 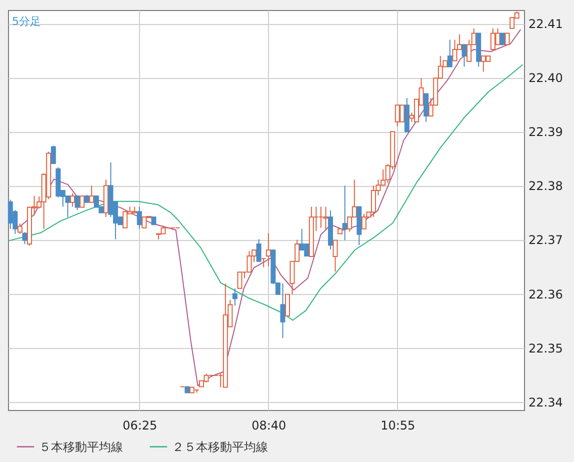 I want to click on y-tick-label: 22.41, so click(x=545, y=24).